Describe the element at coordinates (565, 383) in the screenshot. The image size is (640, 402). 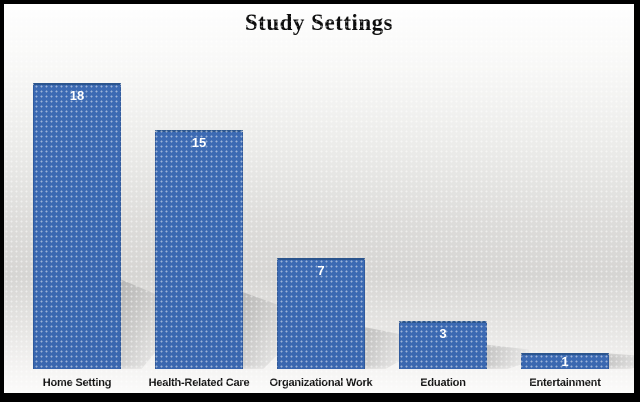
I see `category-label: Entertainment` at that location.